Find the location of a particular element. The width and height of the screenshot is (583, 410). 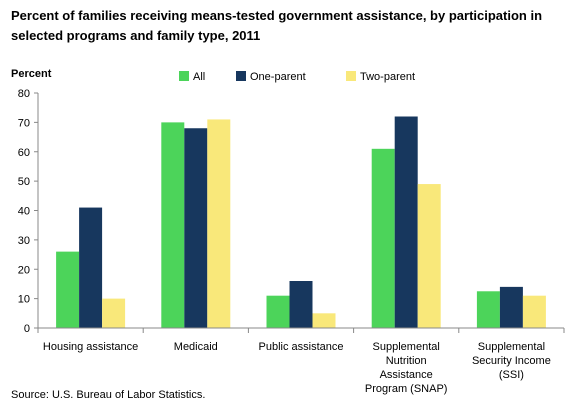

source-note: Source: U.S. Bureau of Labor Statistics. is located at coordinates (108, 395).